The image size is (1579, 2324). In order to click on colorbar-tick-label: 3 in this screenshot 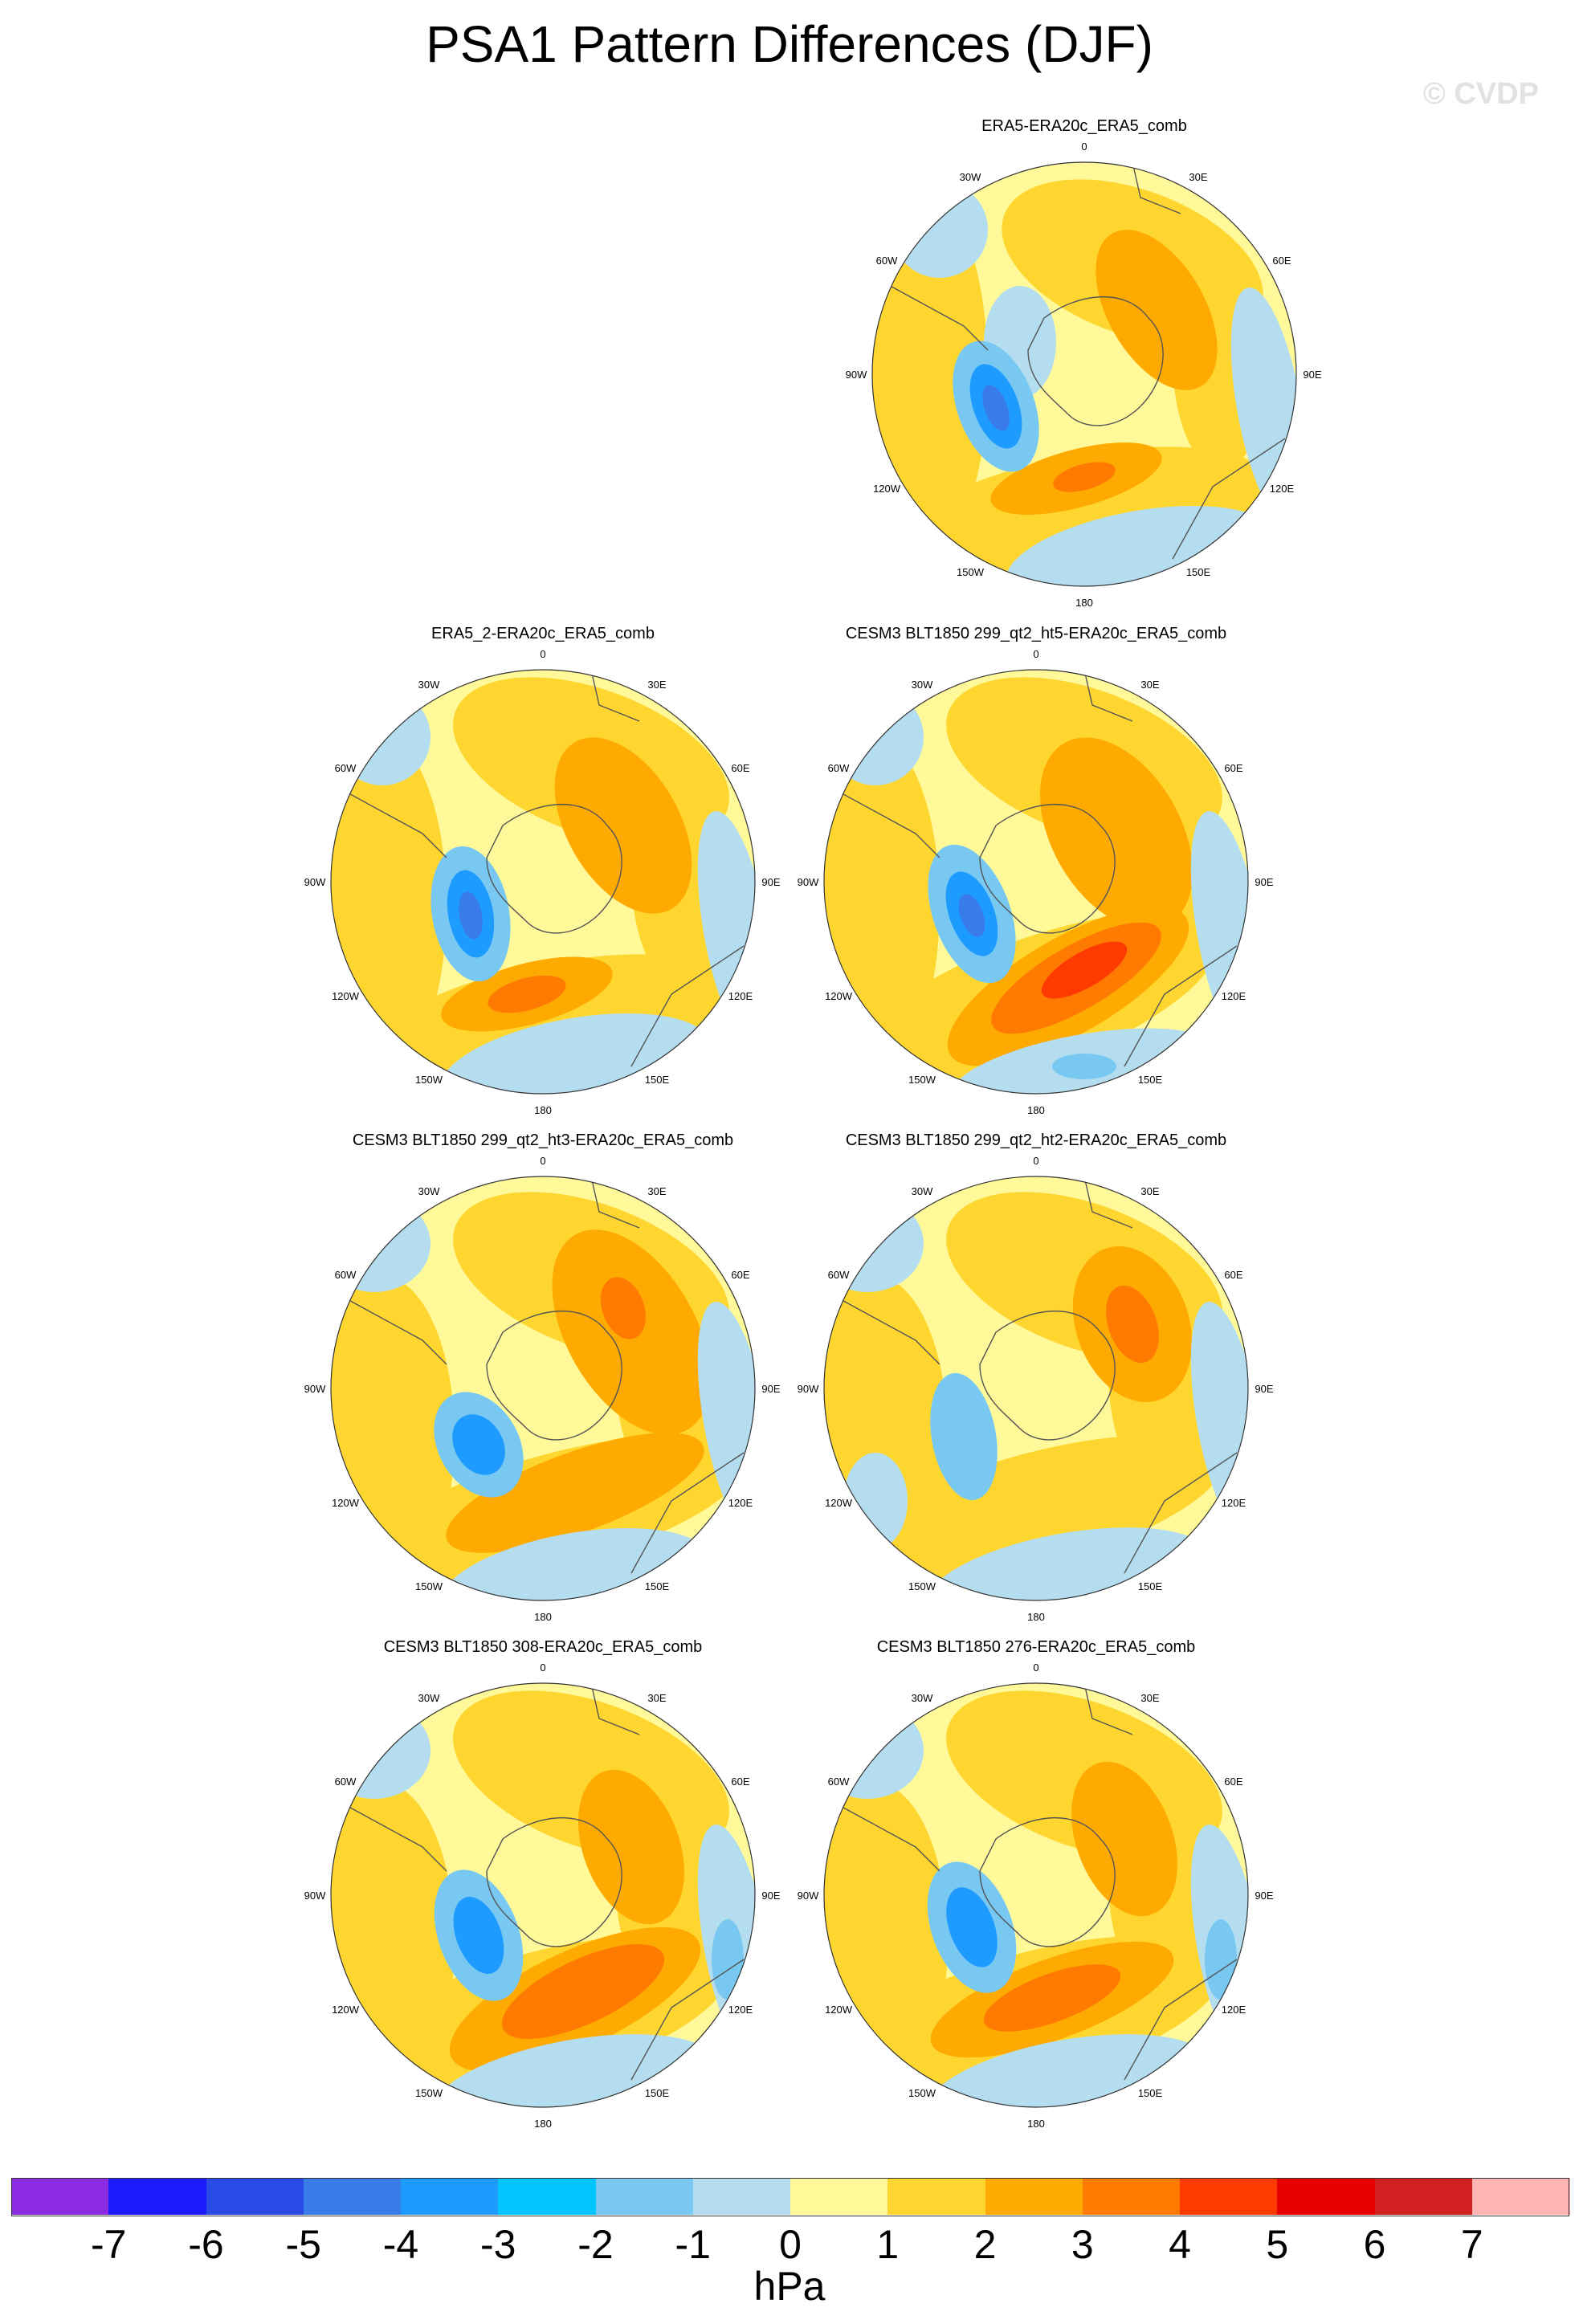, I will do `click(1082, 2245)`.